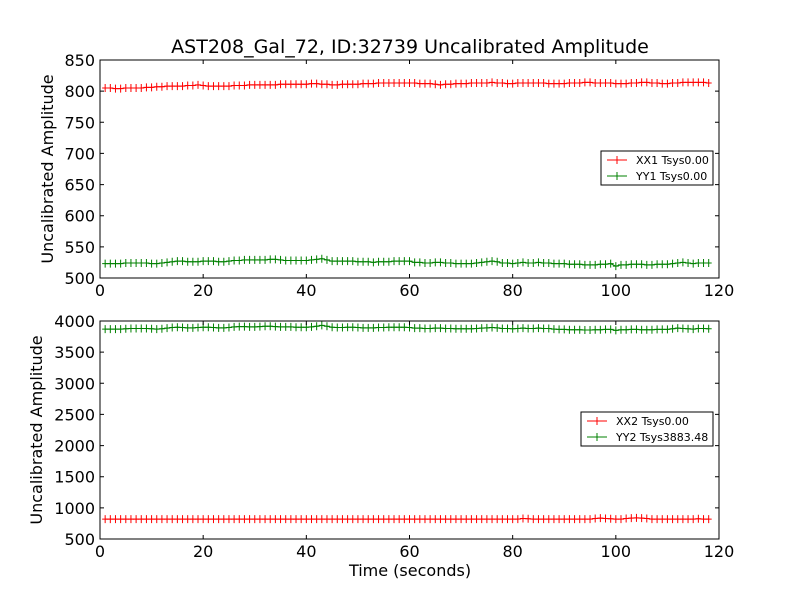 Image resolution: width=800 pixels, height=600 pixels. What do you see at coordinates (652, 421) in the screenshot?
I see `legend-entry: XX2 Tsys0.00` at bounding box center [652, 421].